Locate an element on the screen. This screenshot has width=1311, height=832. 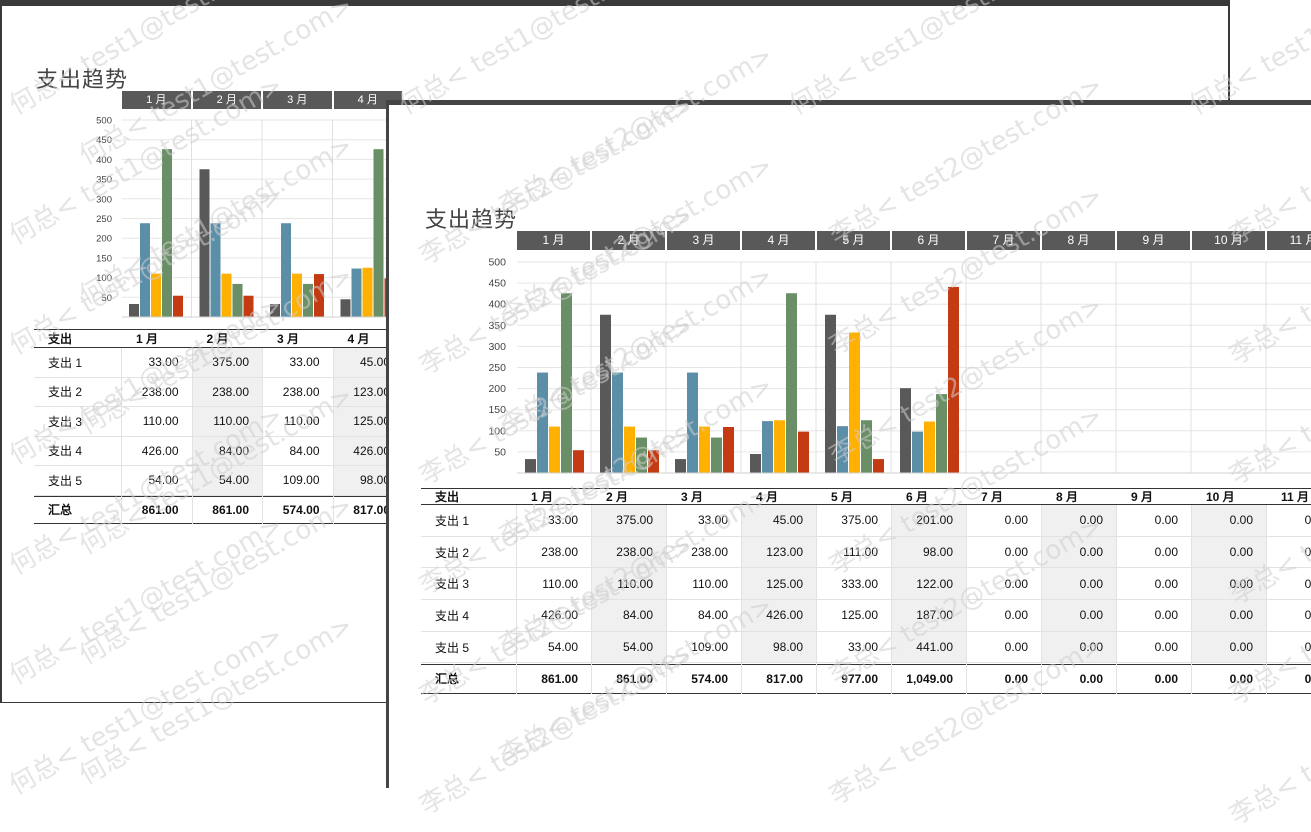
table-header-cell: 11 月 is located at coordinates (1295, 497).